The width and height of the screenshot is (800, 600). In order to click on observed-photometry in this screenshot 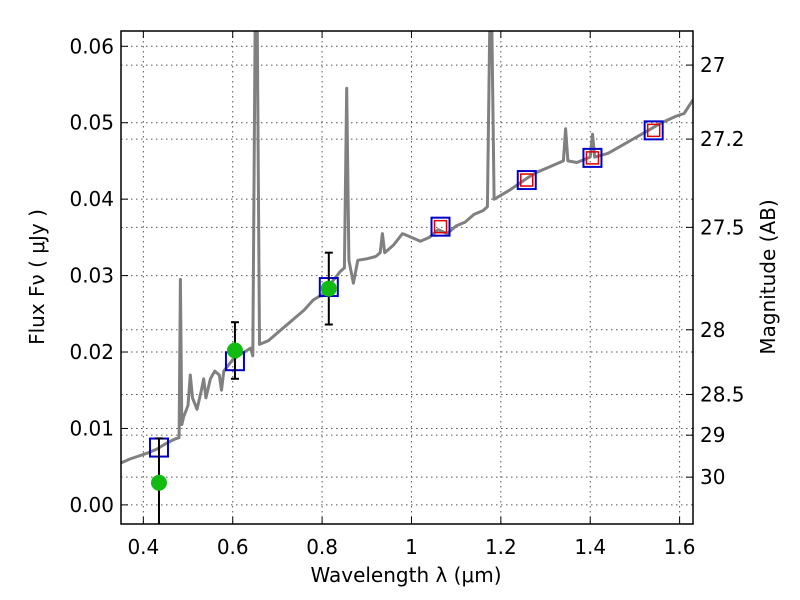, I will do `click(243, 387)`.